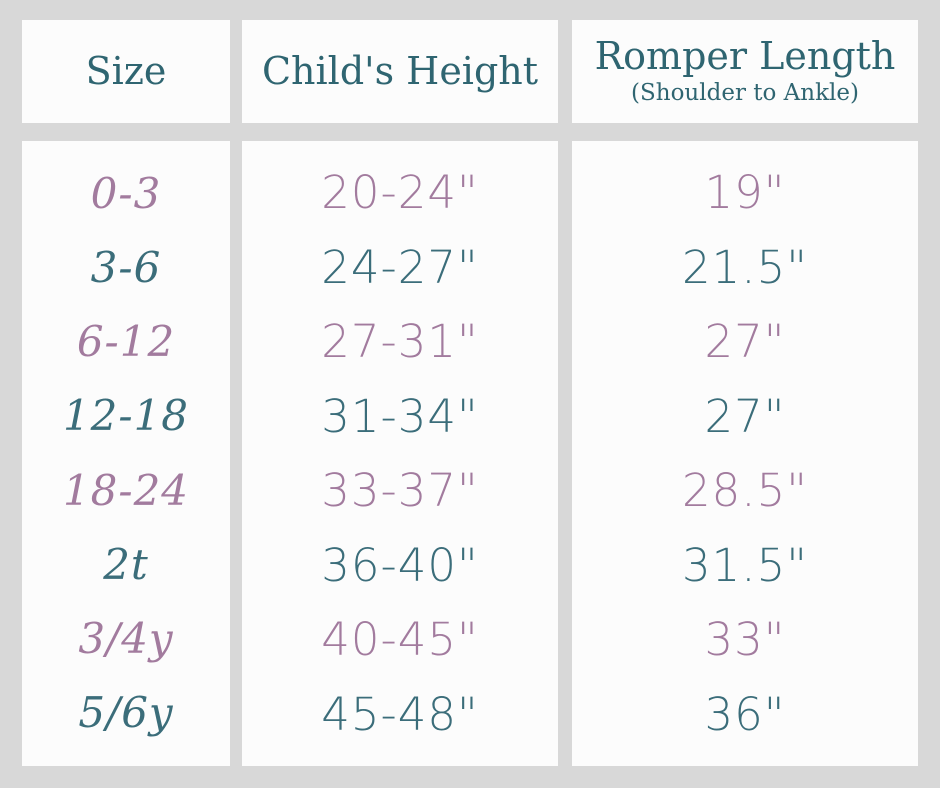 The height and width of the screenshot is (788, 940). I want to click on table-cell-size-row2: 3-6, so click(126, 268).